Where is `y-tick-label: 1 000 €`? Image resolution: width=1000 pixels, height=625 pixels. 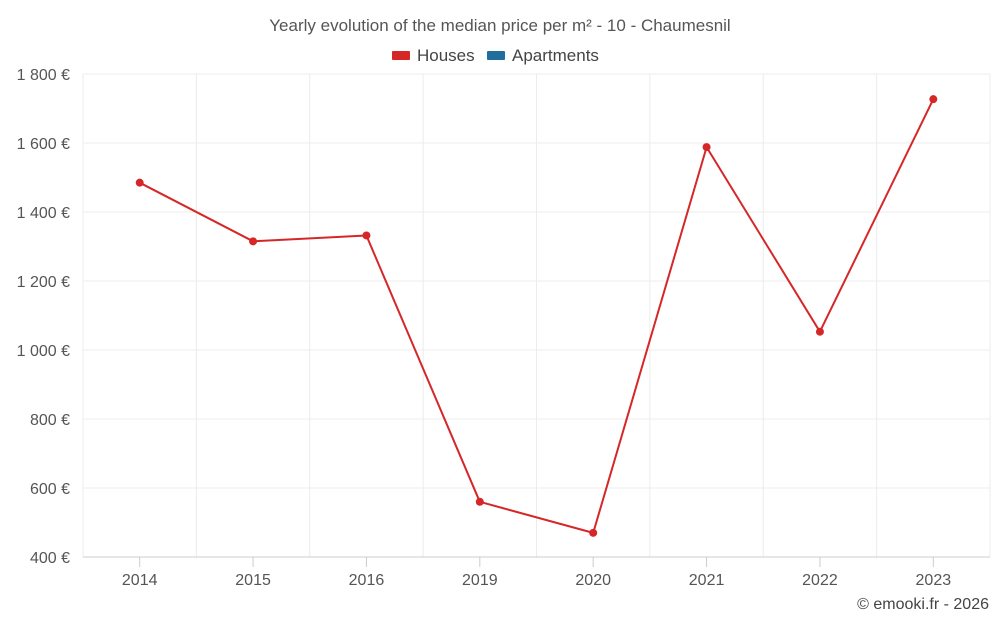
y-tick-label: 1 000 € is located at coordinates (43, 351).